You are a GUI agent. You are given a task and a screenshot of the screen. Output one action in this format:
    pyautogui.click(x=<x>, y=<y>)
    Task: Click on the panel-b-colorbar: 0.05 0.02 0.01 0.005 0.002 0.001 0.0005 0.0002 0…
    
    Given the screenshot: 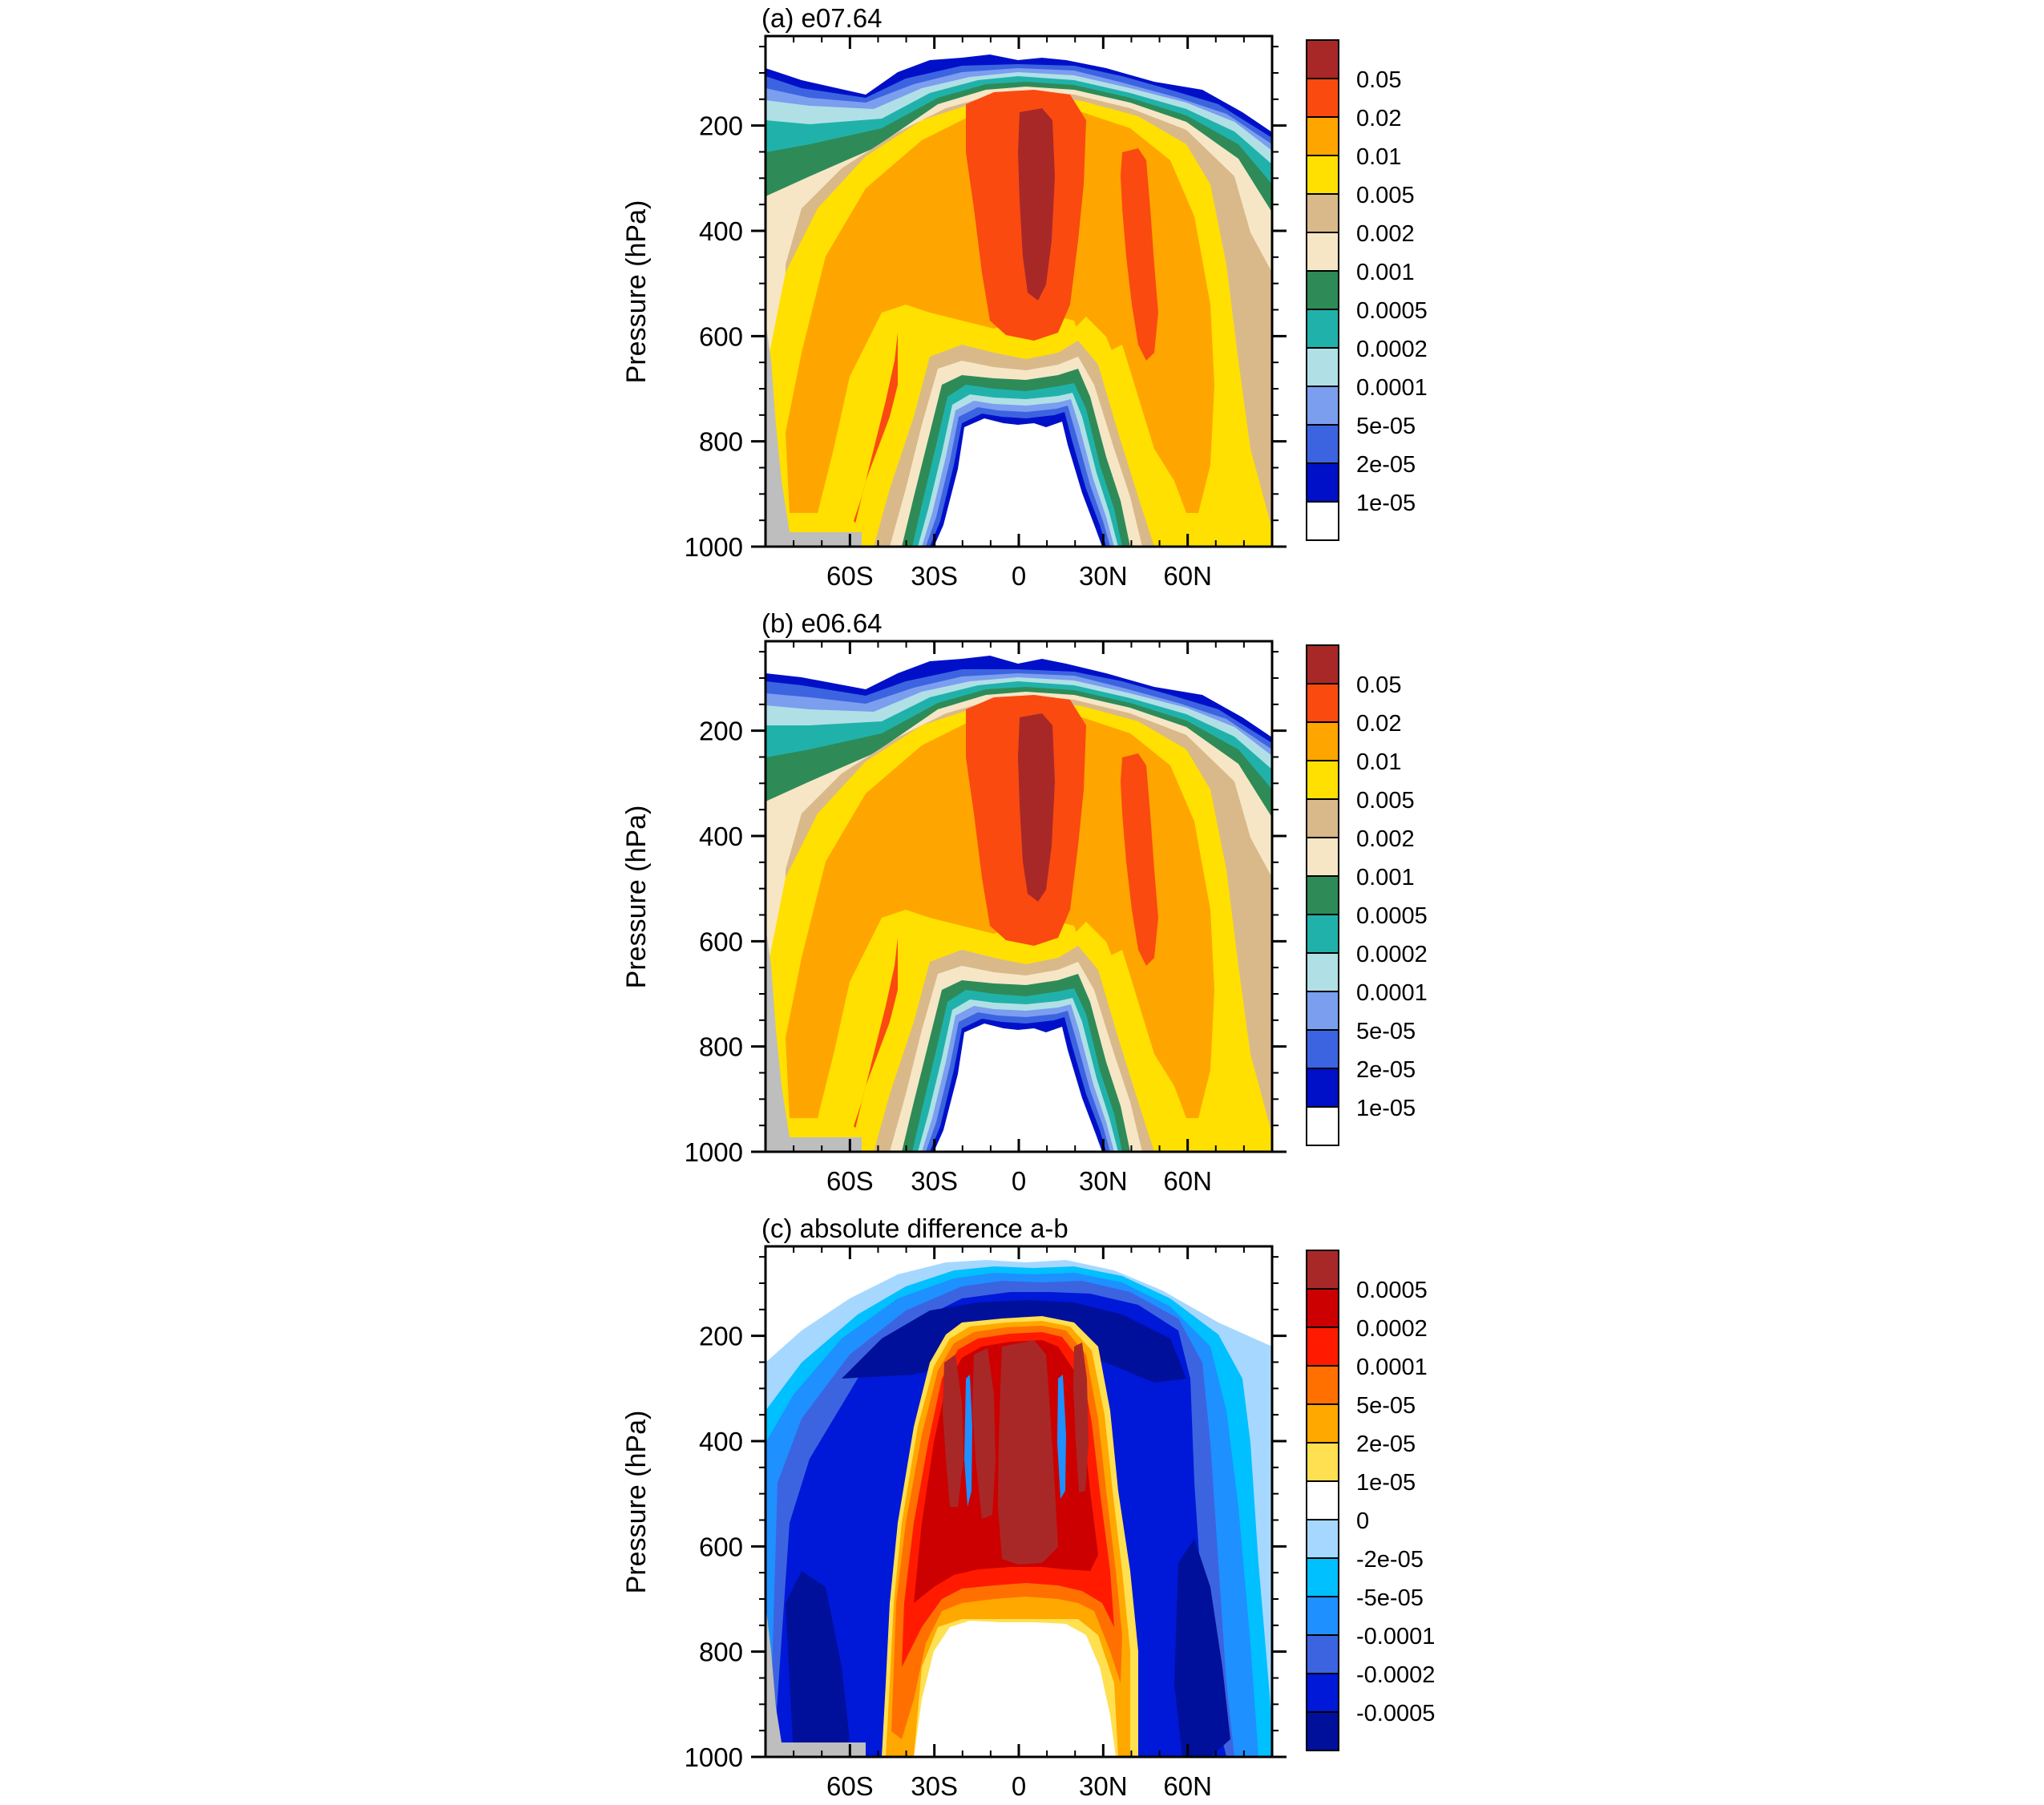 What is the action you would take?
    pyautogui.click(x=1367, y=895)
    